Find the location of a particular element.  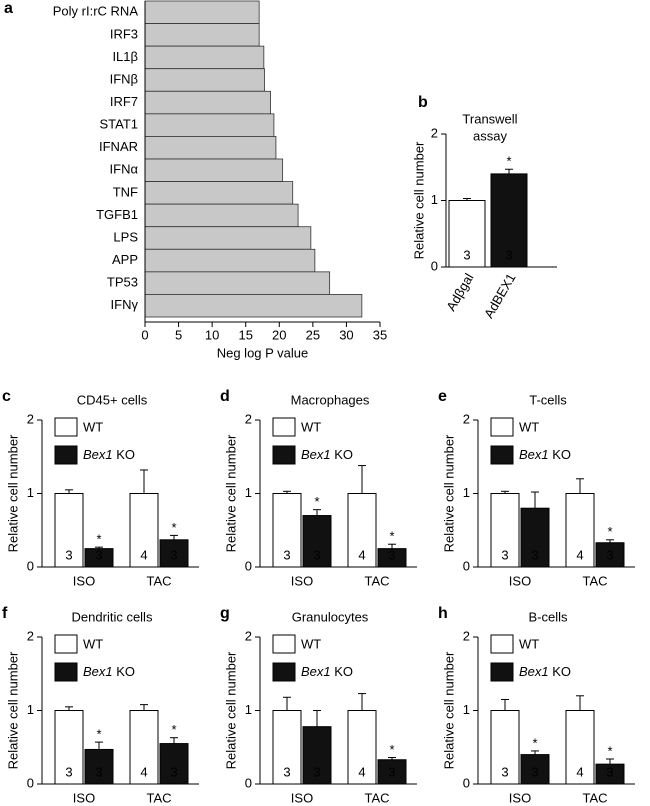

chart-title: Transwell is located at coordinates (489, 118).